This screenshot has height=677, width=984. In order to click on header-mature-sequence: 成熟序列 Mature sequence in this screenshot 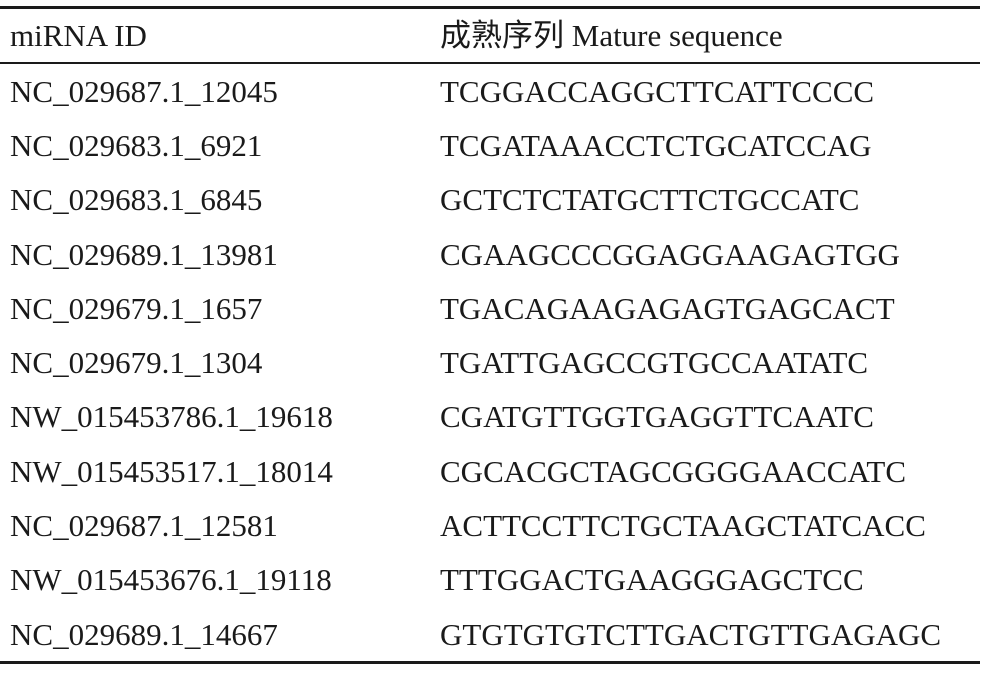, I will do `click(611, 35)`.